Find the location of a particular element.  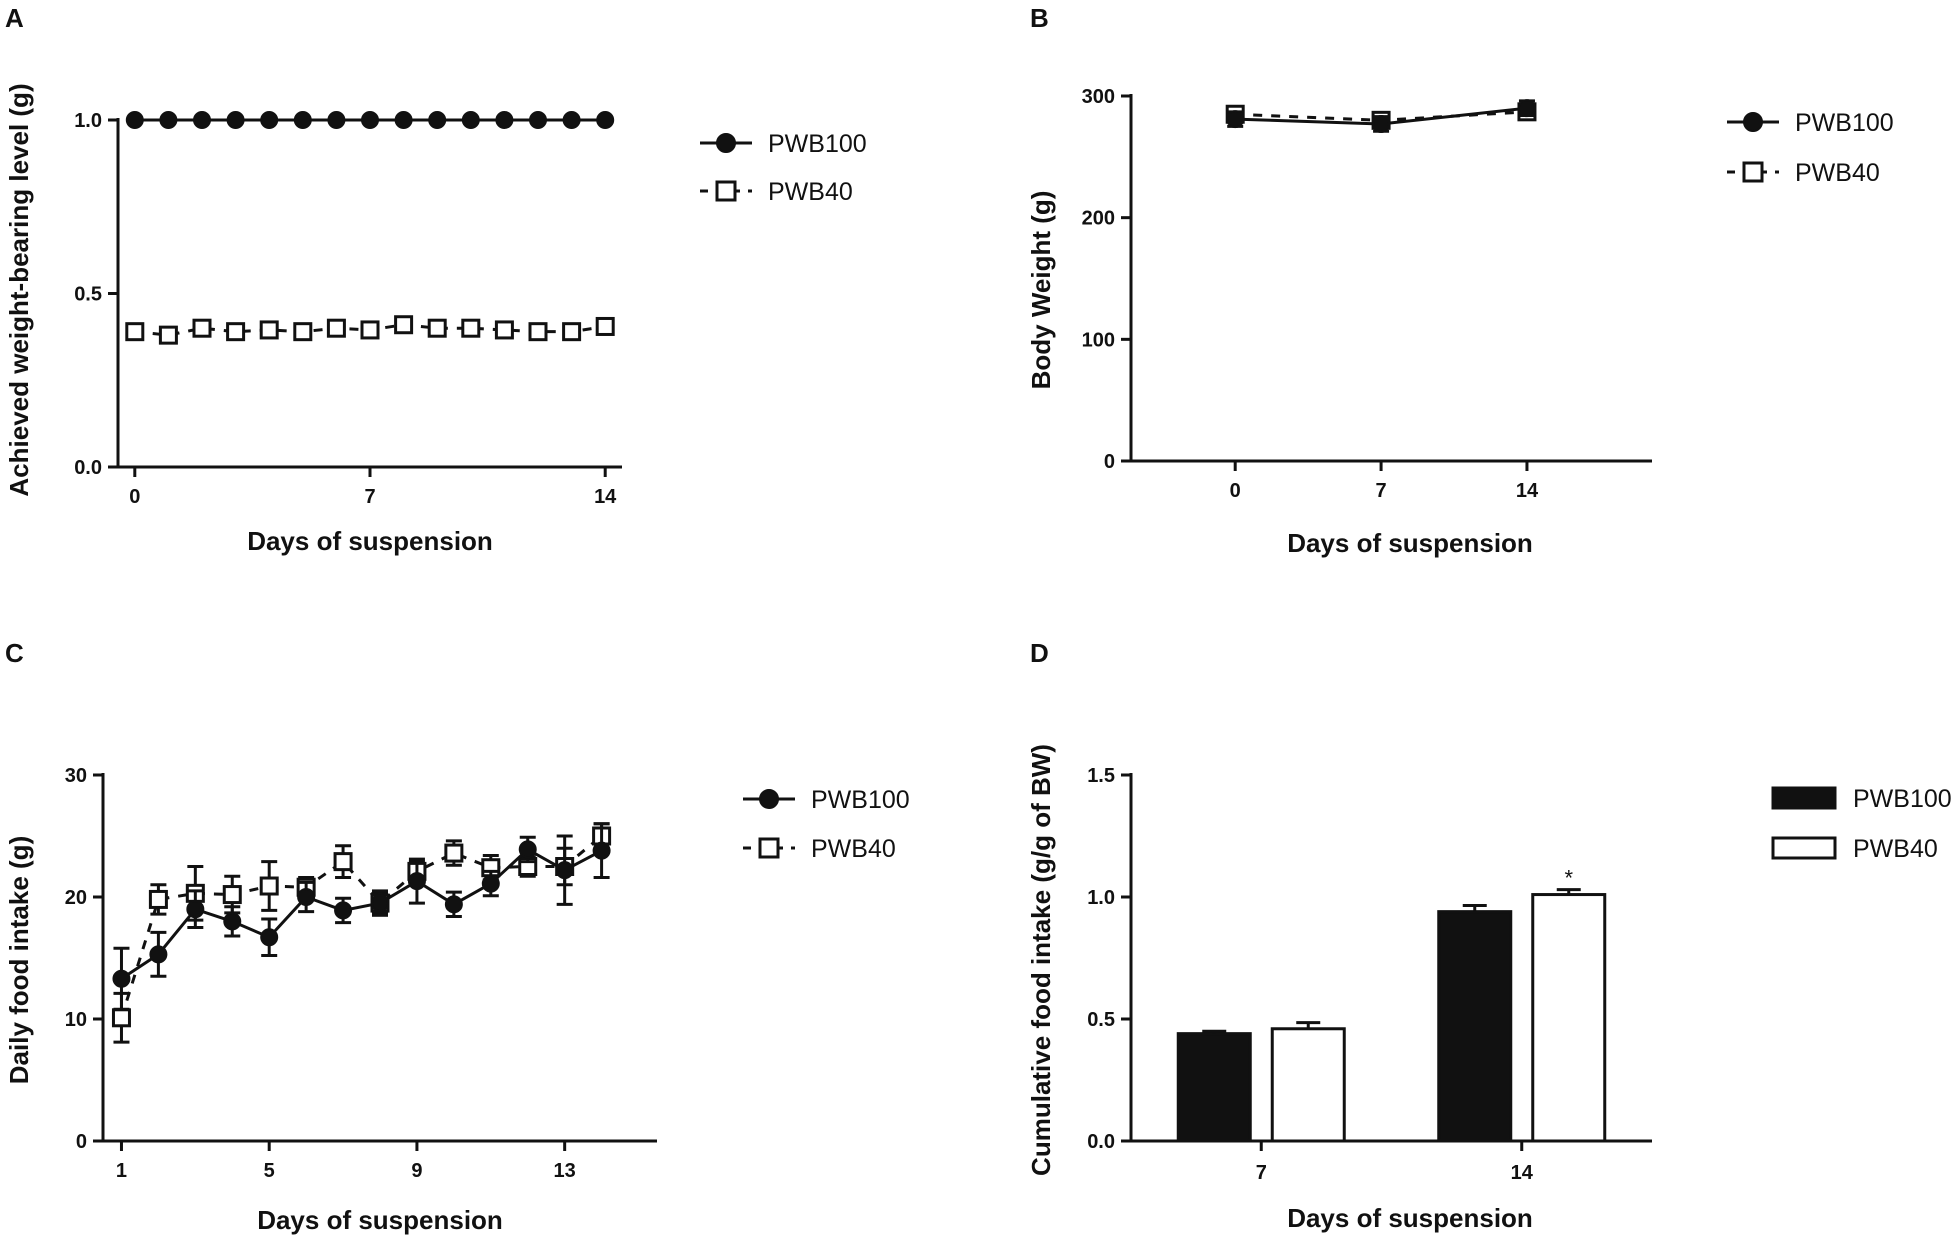

x-tick-label: 1 is located at coordinates (121, 1171).